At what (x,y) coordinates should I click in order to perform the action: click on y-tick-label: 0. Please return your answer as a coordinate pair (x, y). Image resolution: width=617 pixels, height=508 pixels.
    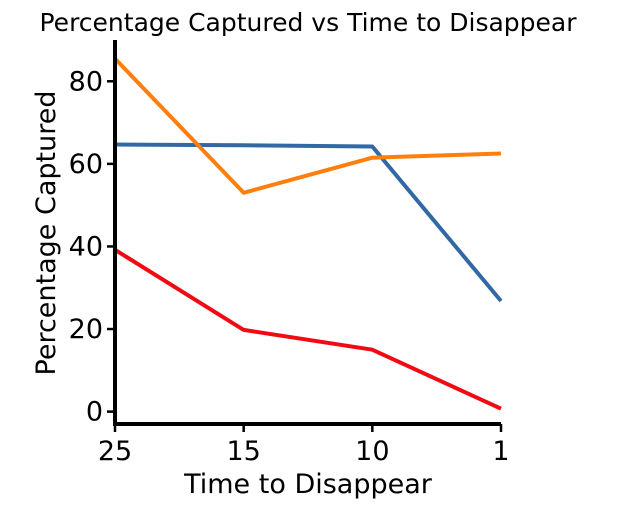
    Looking at the image, I should click on (94, 412).